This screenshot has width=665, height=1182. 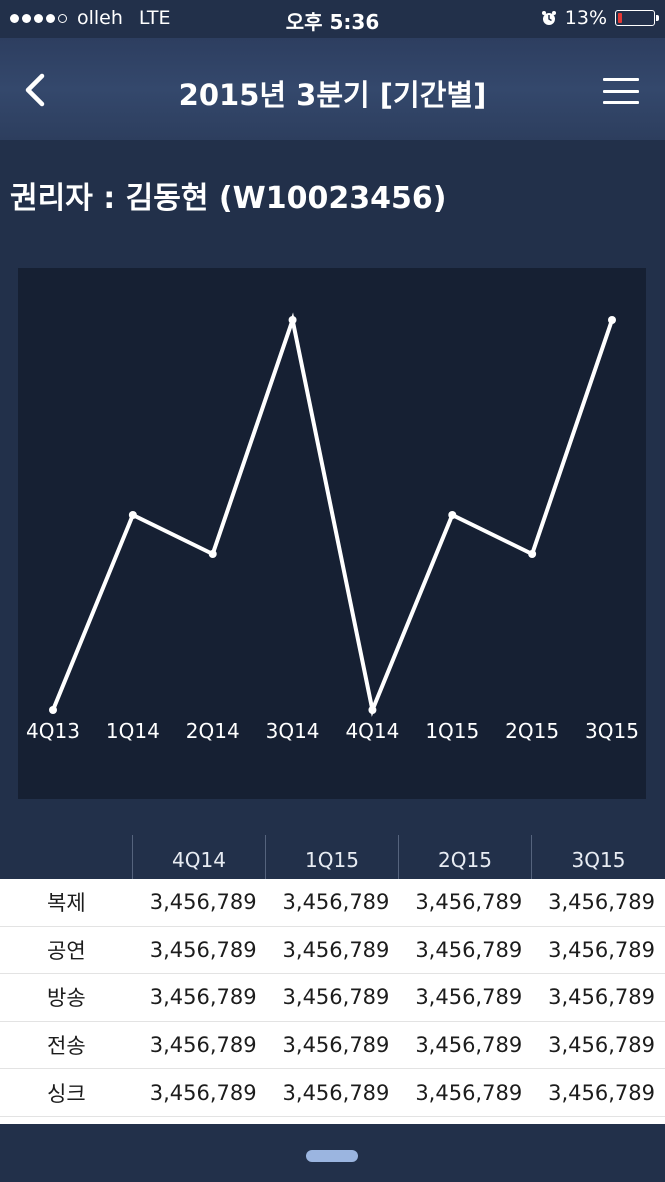 I want to click on table-header-cell, so click(x=66, y=857).